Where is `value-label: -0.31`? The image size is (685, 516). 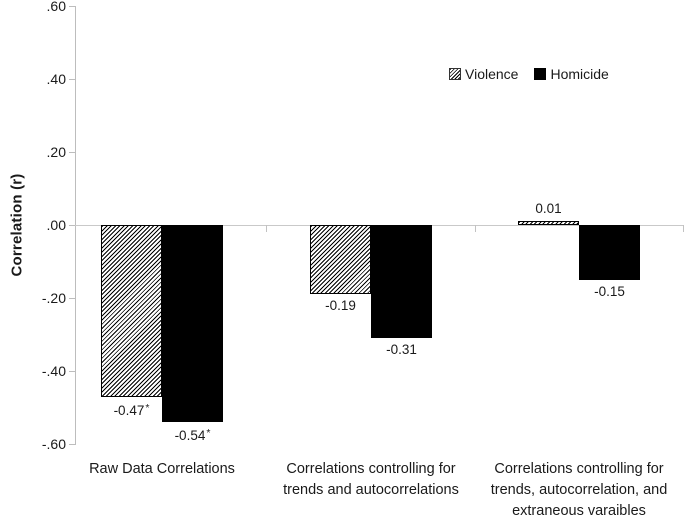
value-label: -0.31 is located at coordinates (402, 349).